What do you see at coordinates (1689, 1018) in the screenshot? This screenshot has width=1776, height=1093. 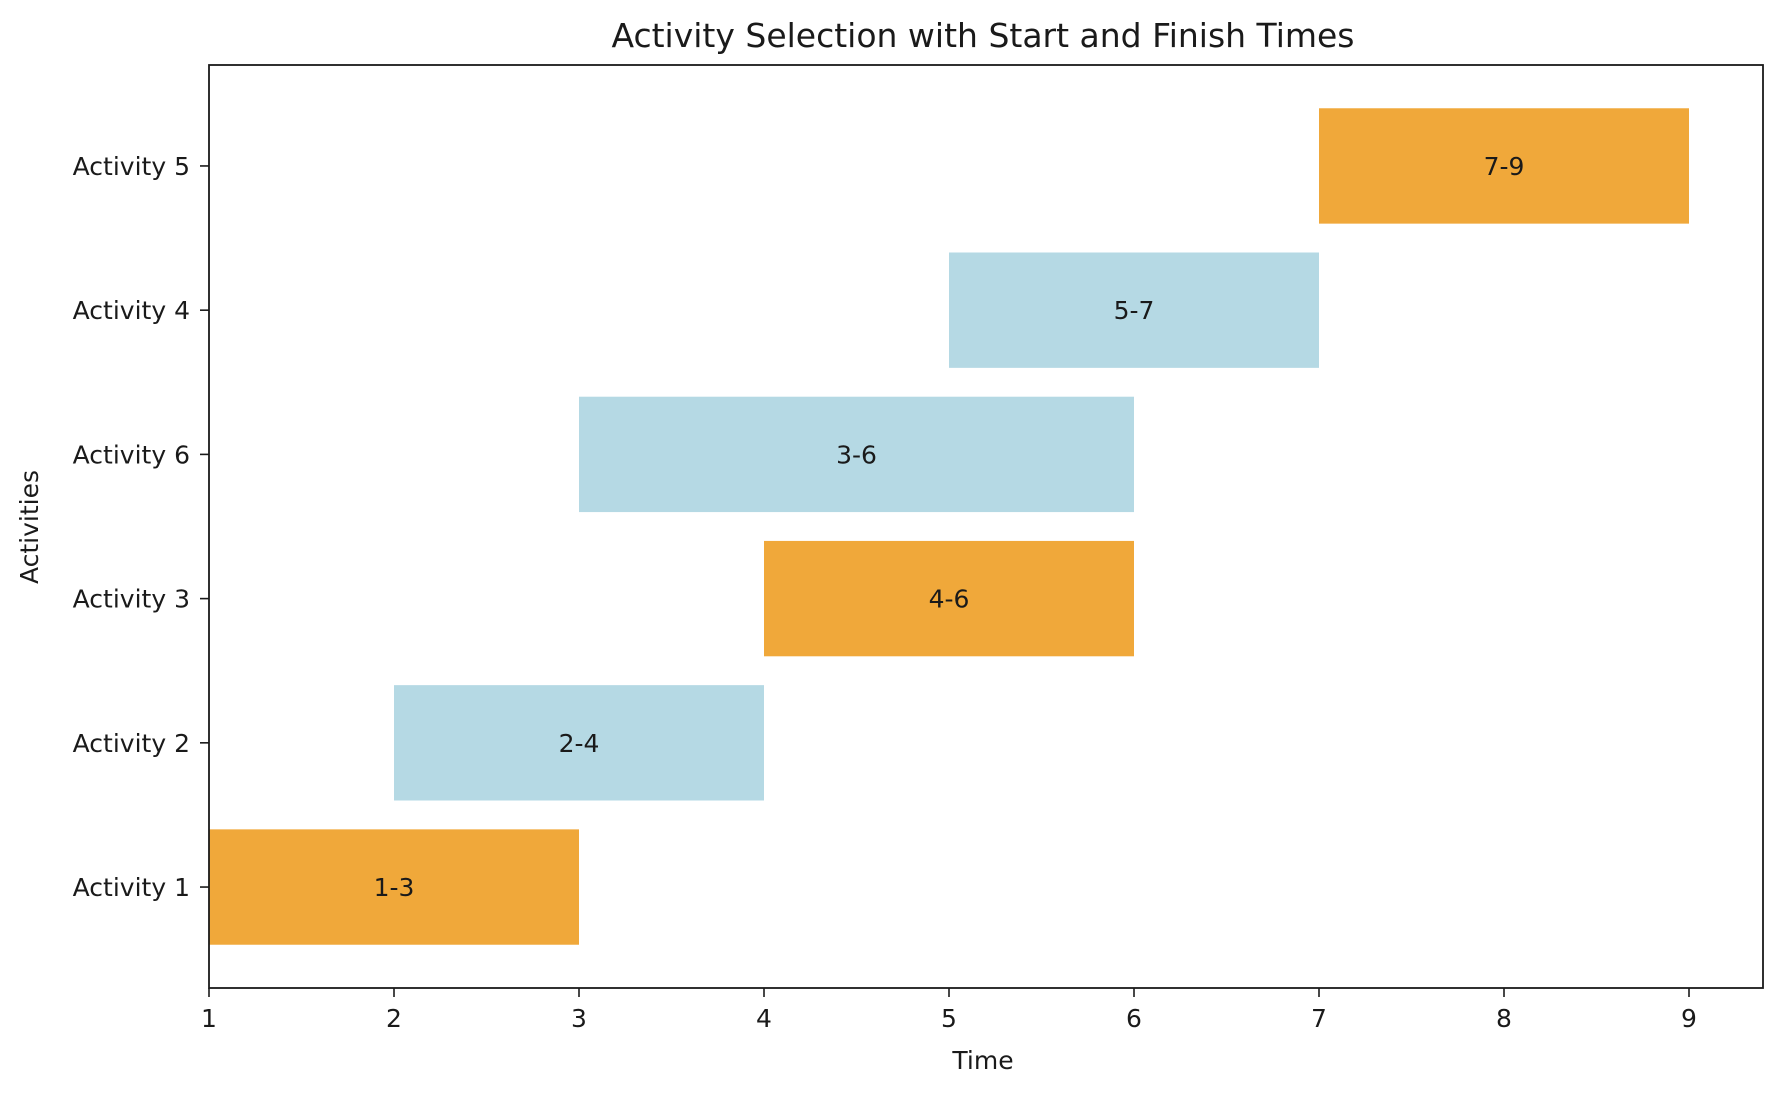 I see `x-tick-label: 9` at bounding box center [1689, 1018].